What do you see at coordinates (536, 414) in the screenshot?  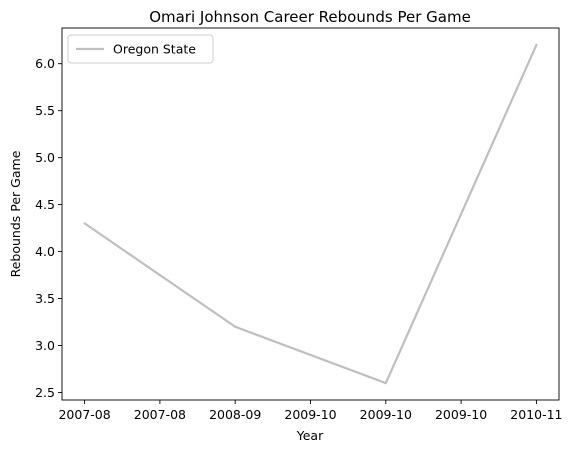 I see `x-tick-label: 2010-11` at bounding box center [536, 414].